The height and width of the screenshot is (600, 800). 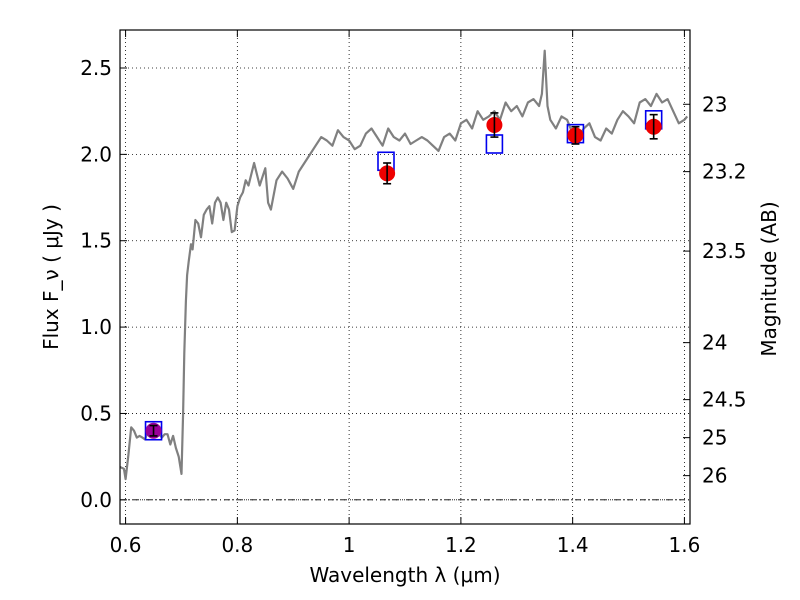 What do you see at coordinates (96, 68) in the screenshot?
I see `y-tick-label: 2.5` at bounding box center [96, 68].